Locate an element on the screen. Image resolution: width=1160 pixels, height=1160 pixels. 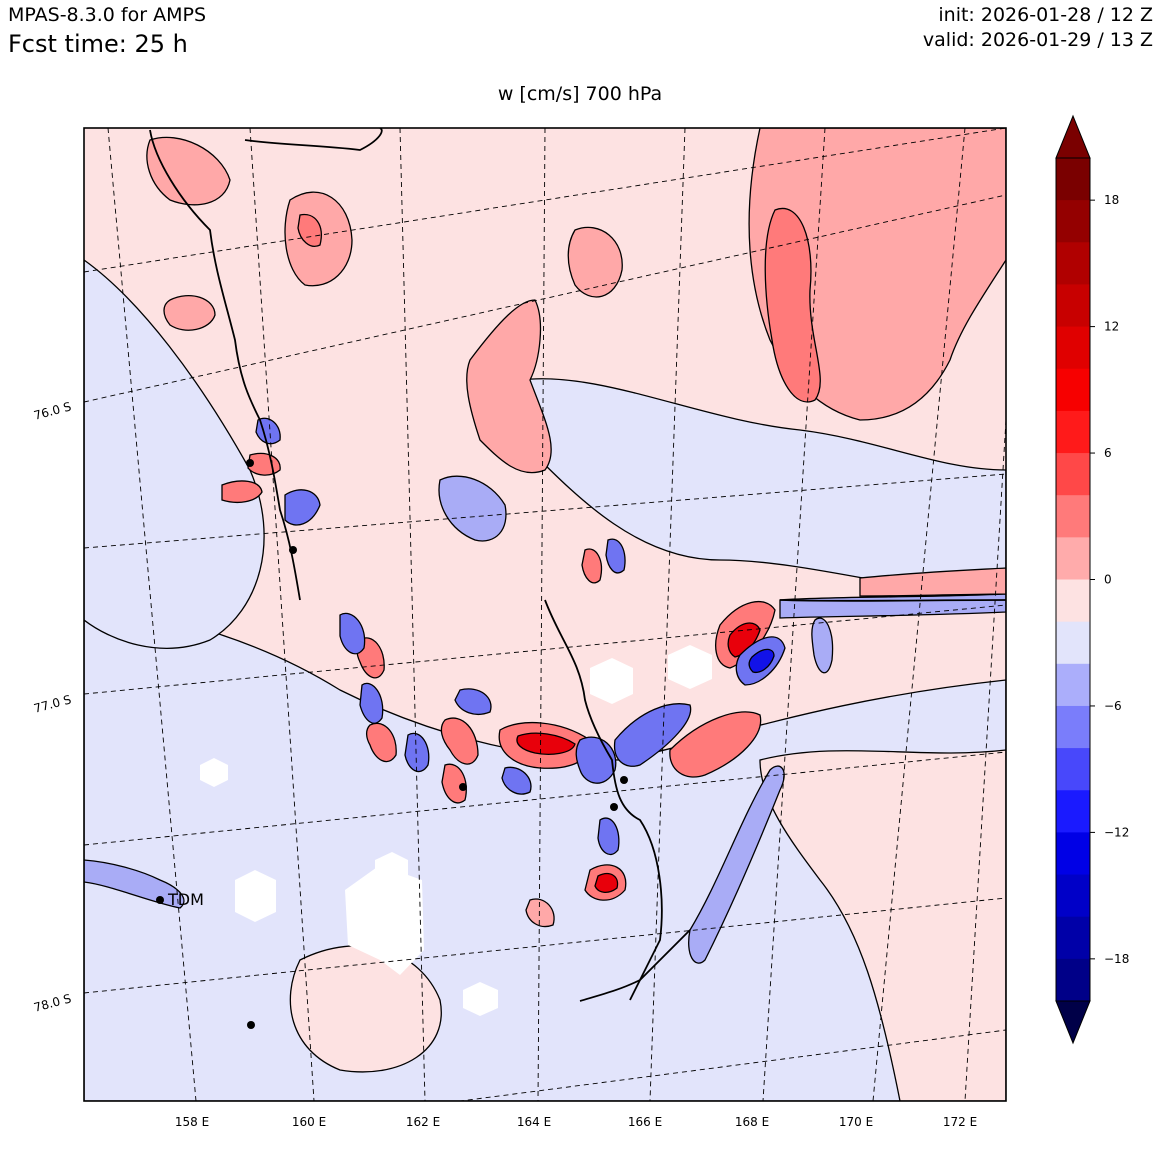
lon-label-172: 172 E is located at coordinates (960, 1122).